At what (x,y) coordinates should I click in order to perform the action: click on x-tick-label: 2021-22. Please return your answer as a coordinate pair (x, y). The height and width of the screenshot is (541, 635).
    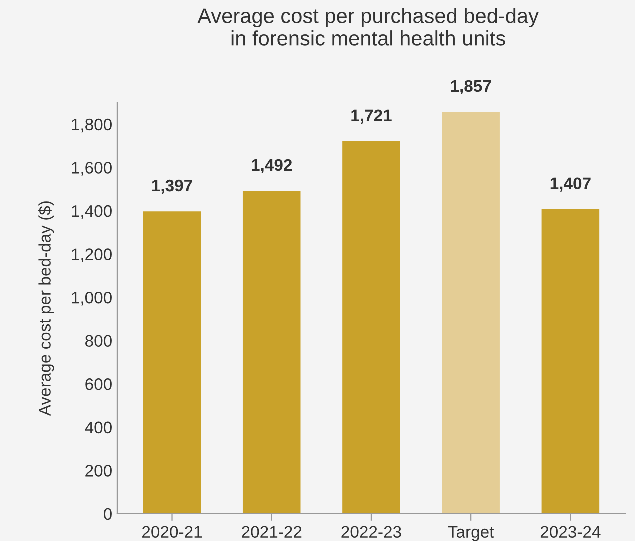
    Looking at the image, I should click on (272, 532).